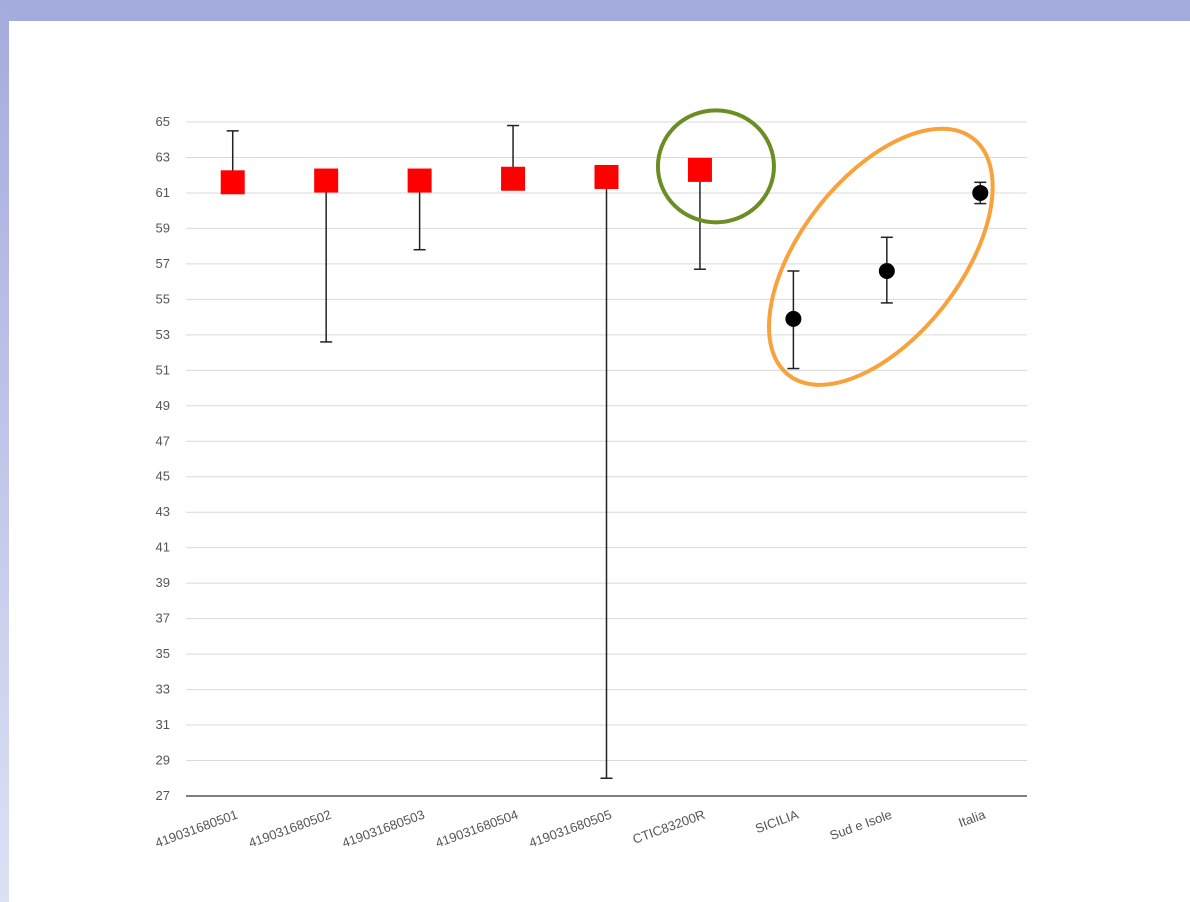 The width and height of the screenshot is (1190, 902). What do you see at coordinates (604, 242) in the screenshot?
I see `data-markers` at bounding box center [604, 242].